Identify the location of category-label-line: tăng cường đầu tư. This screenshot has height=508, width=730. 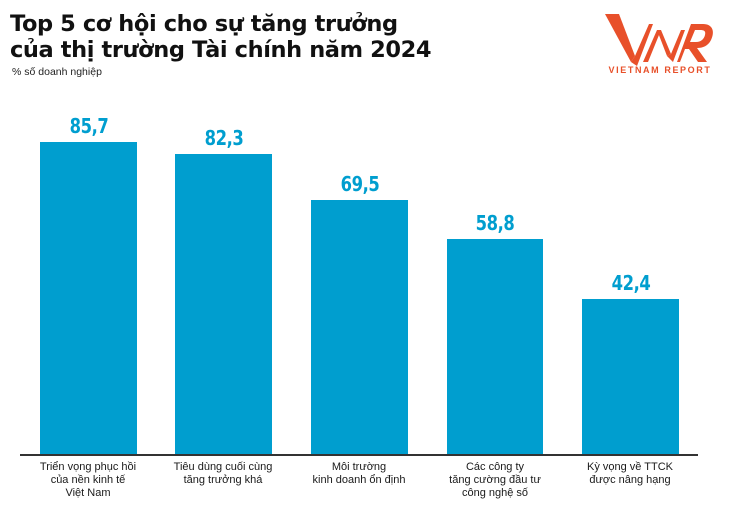
(495, 480).